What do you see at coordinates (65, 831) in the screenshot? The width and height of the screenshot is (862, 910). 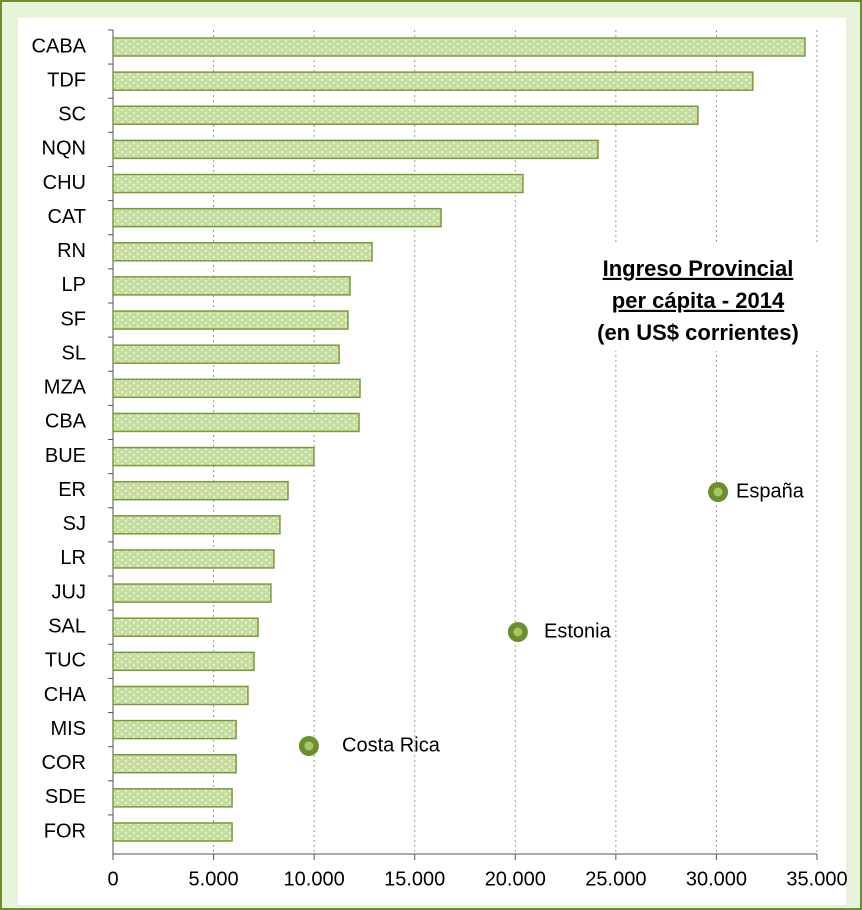 I see `y-tick-label: FOR` at bounding box center [65, 831].